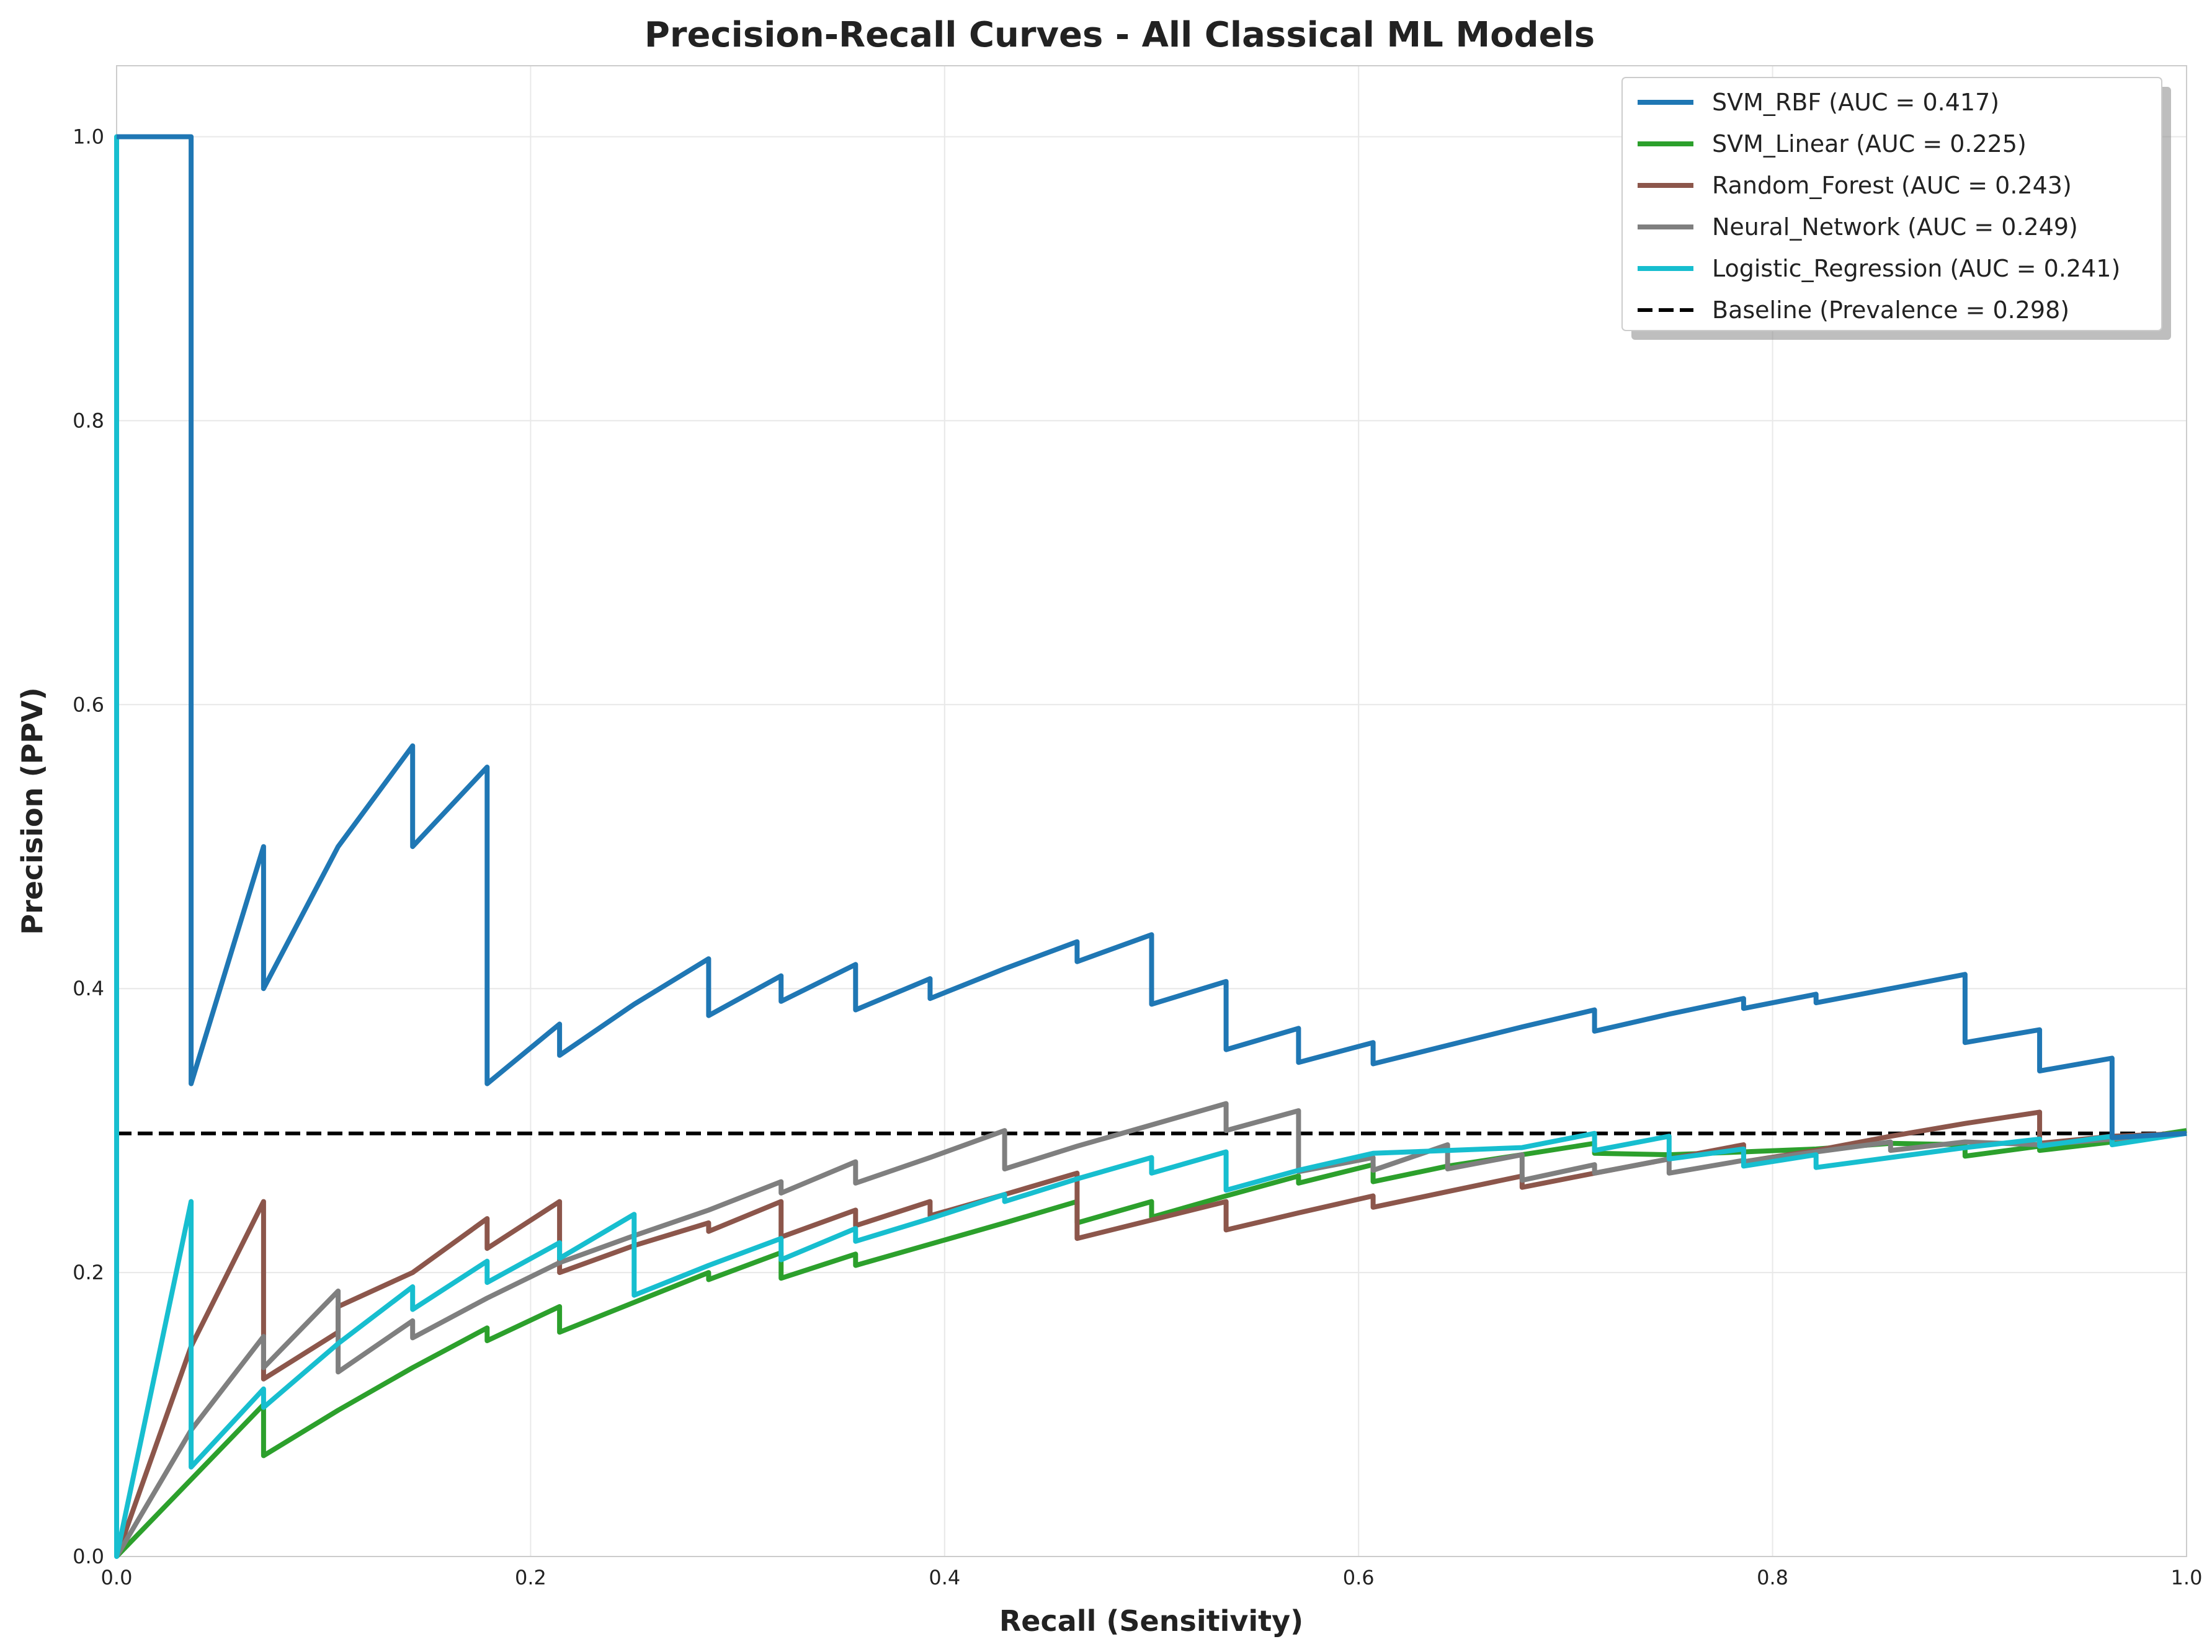 This screenshot has width=2212, height=1652. What do you see at coordinates (88, 420) in the screenshot?
I see `y-tick-label: 0.8` at bounding box center [88, 420].